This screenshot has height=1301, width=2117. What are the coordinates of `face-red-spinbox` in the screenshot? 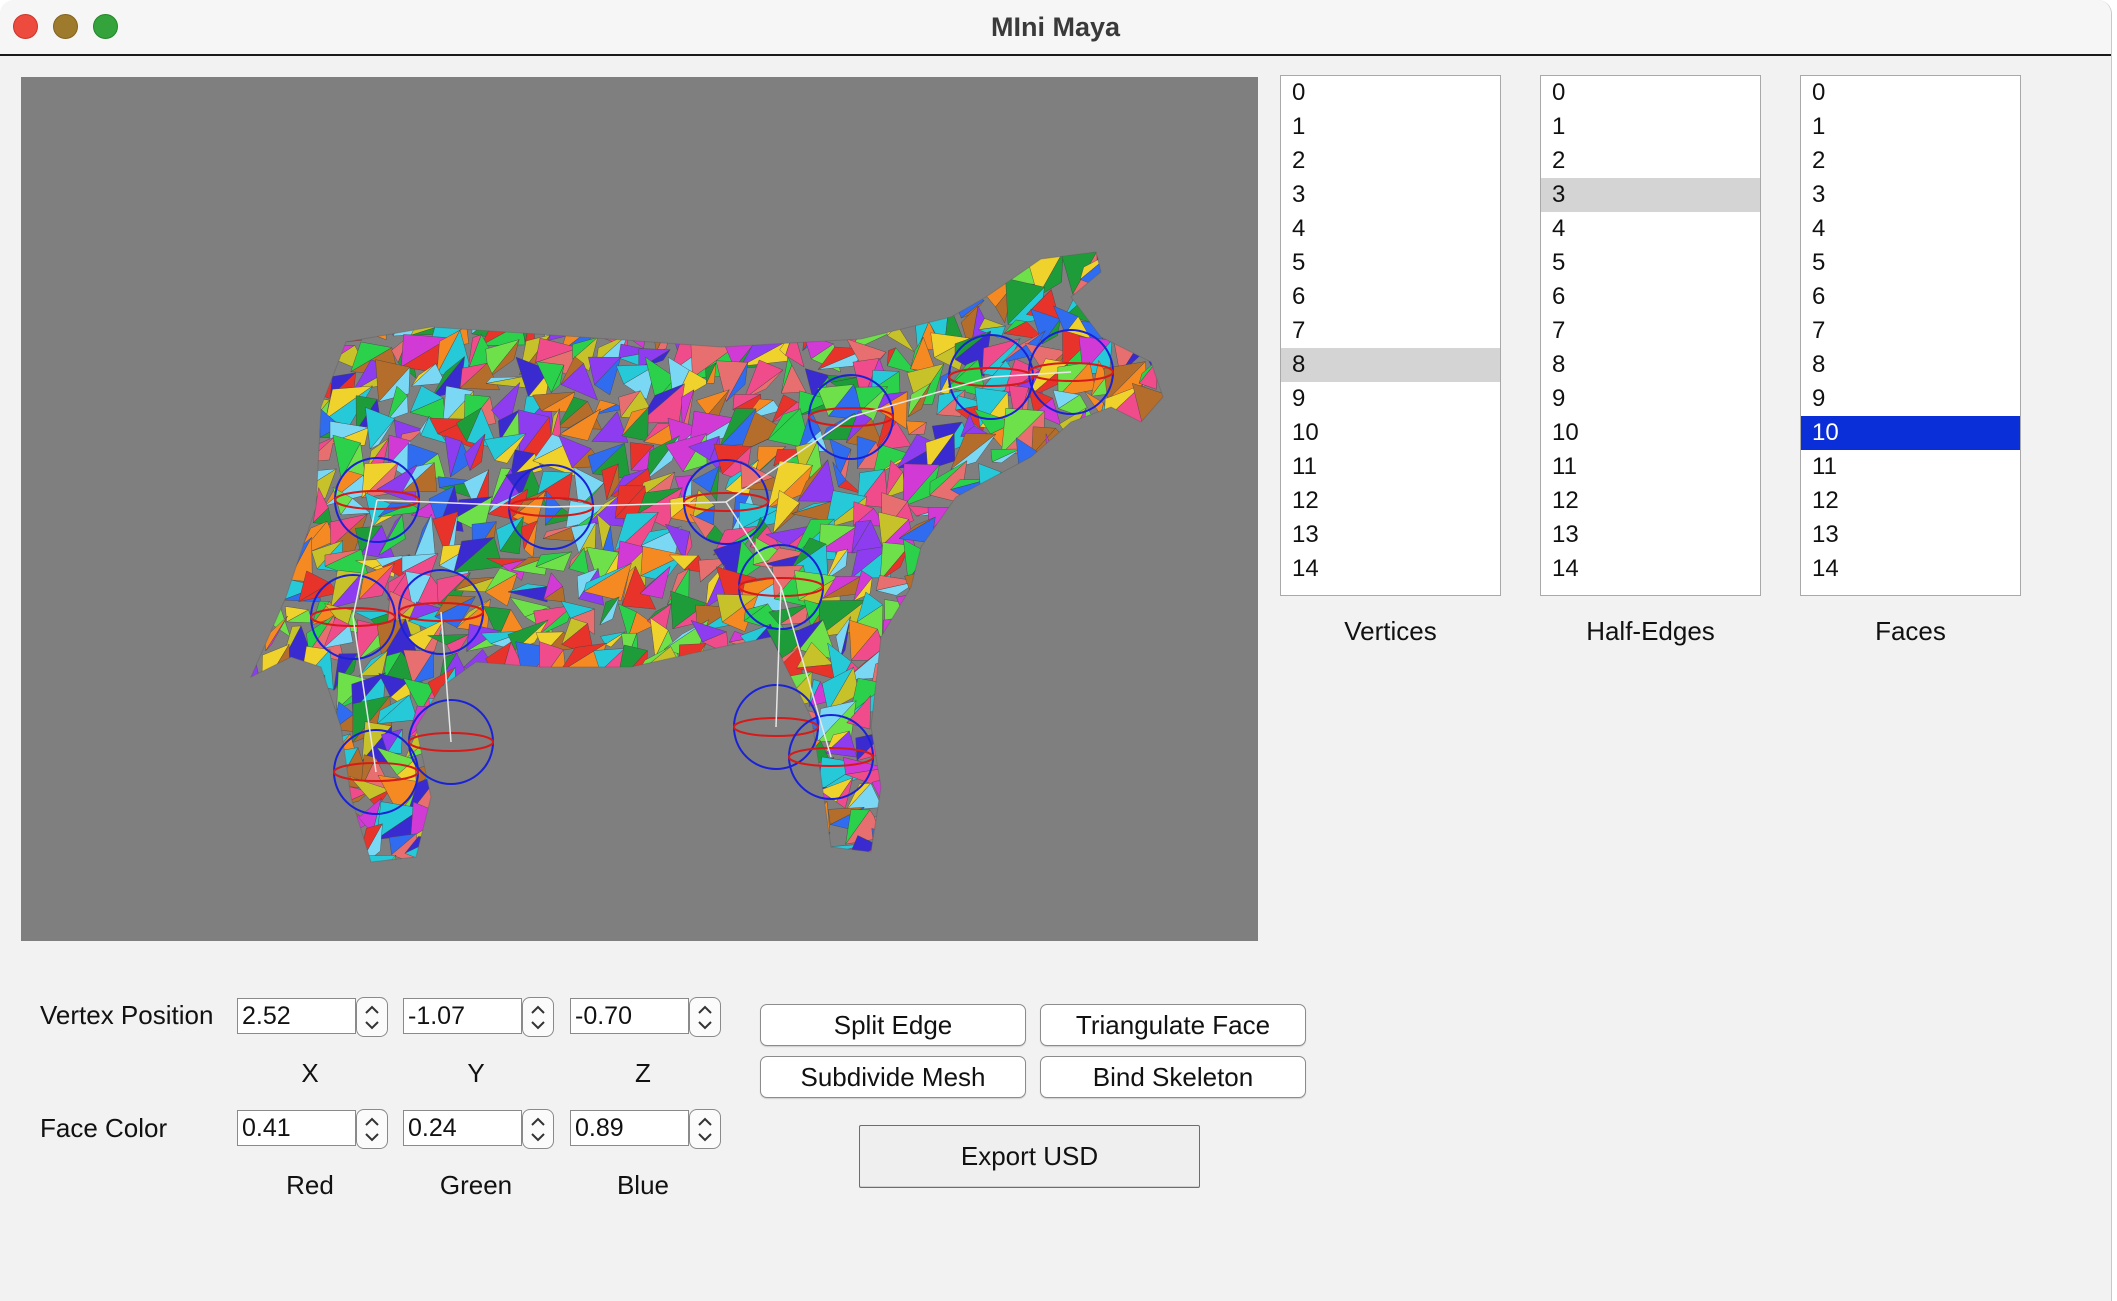 It's located at (312, 1129).